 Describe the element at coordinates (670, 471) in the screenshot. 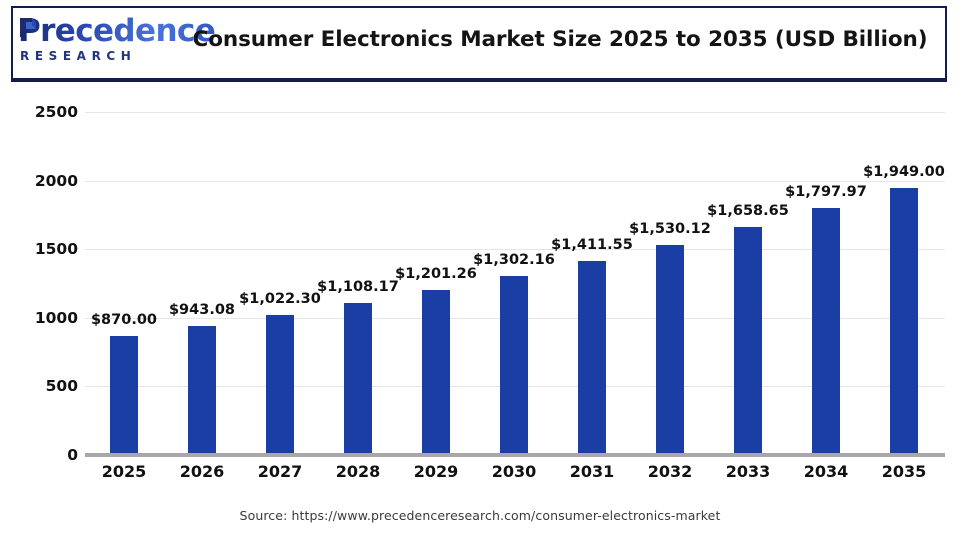

I see `x-axis-tick-label: 2032` at that location.